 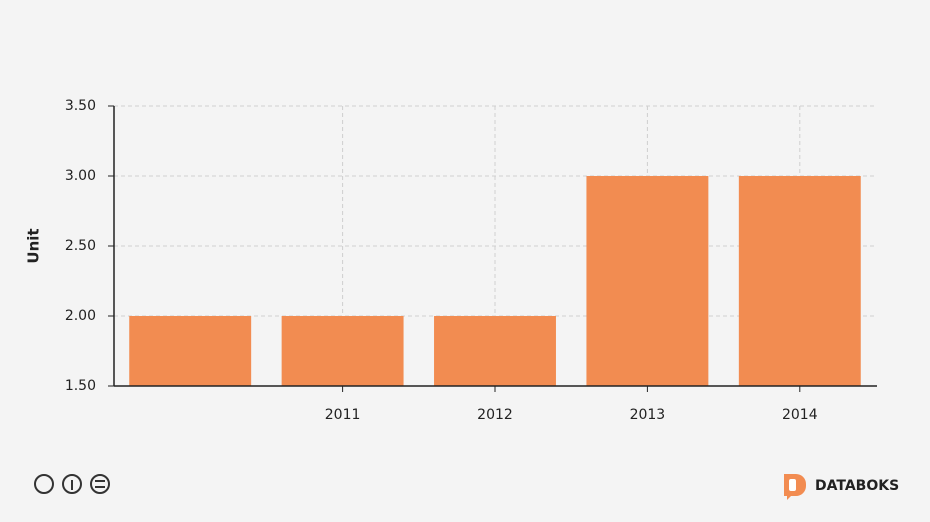 I want to click on y-tick-label: 3.00, so click(x=80, y=176).